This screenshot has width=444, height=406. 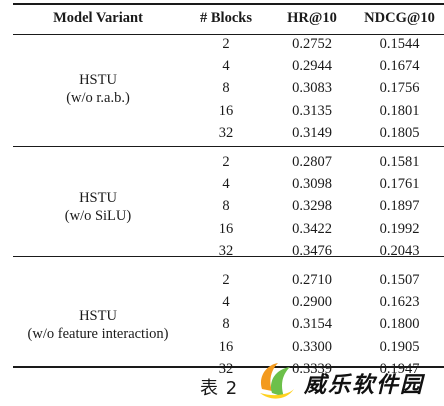 What do you see at coordinates (98, 97) in the screenshot?
I see `model-variant-ablation: (w/o r.a.b.)` at bounding box center [98, 97].